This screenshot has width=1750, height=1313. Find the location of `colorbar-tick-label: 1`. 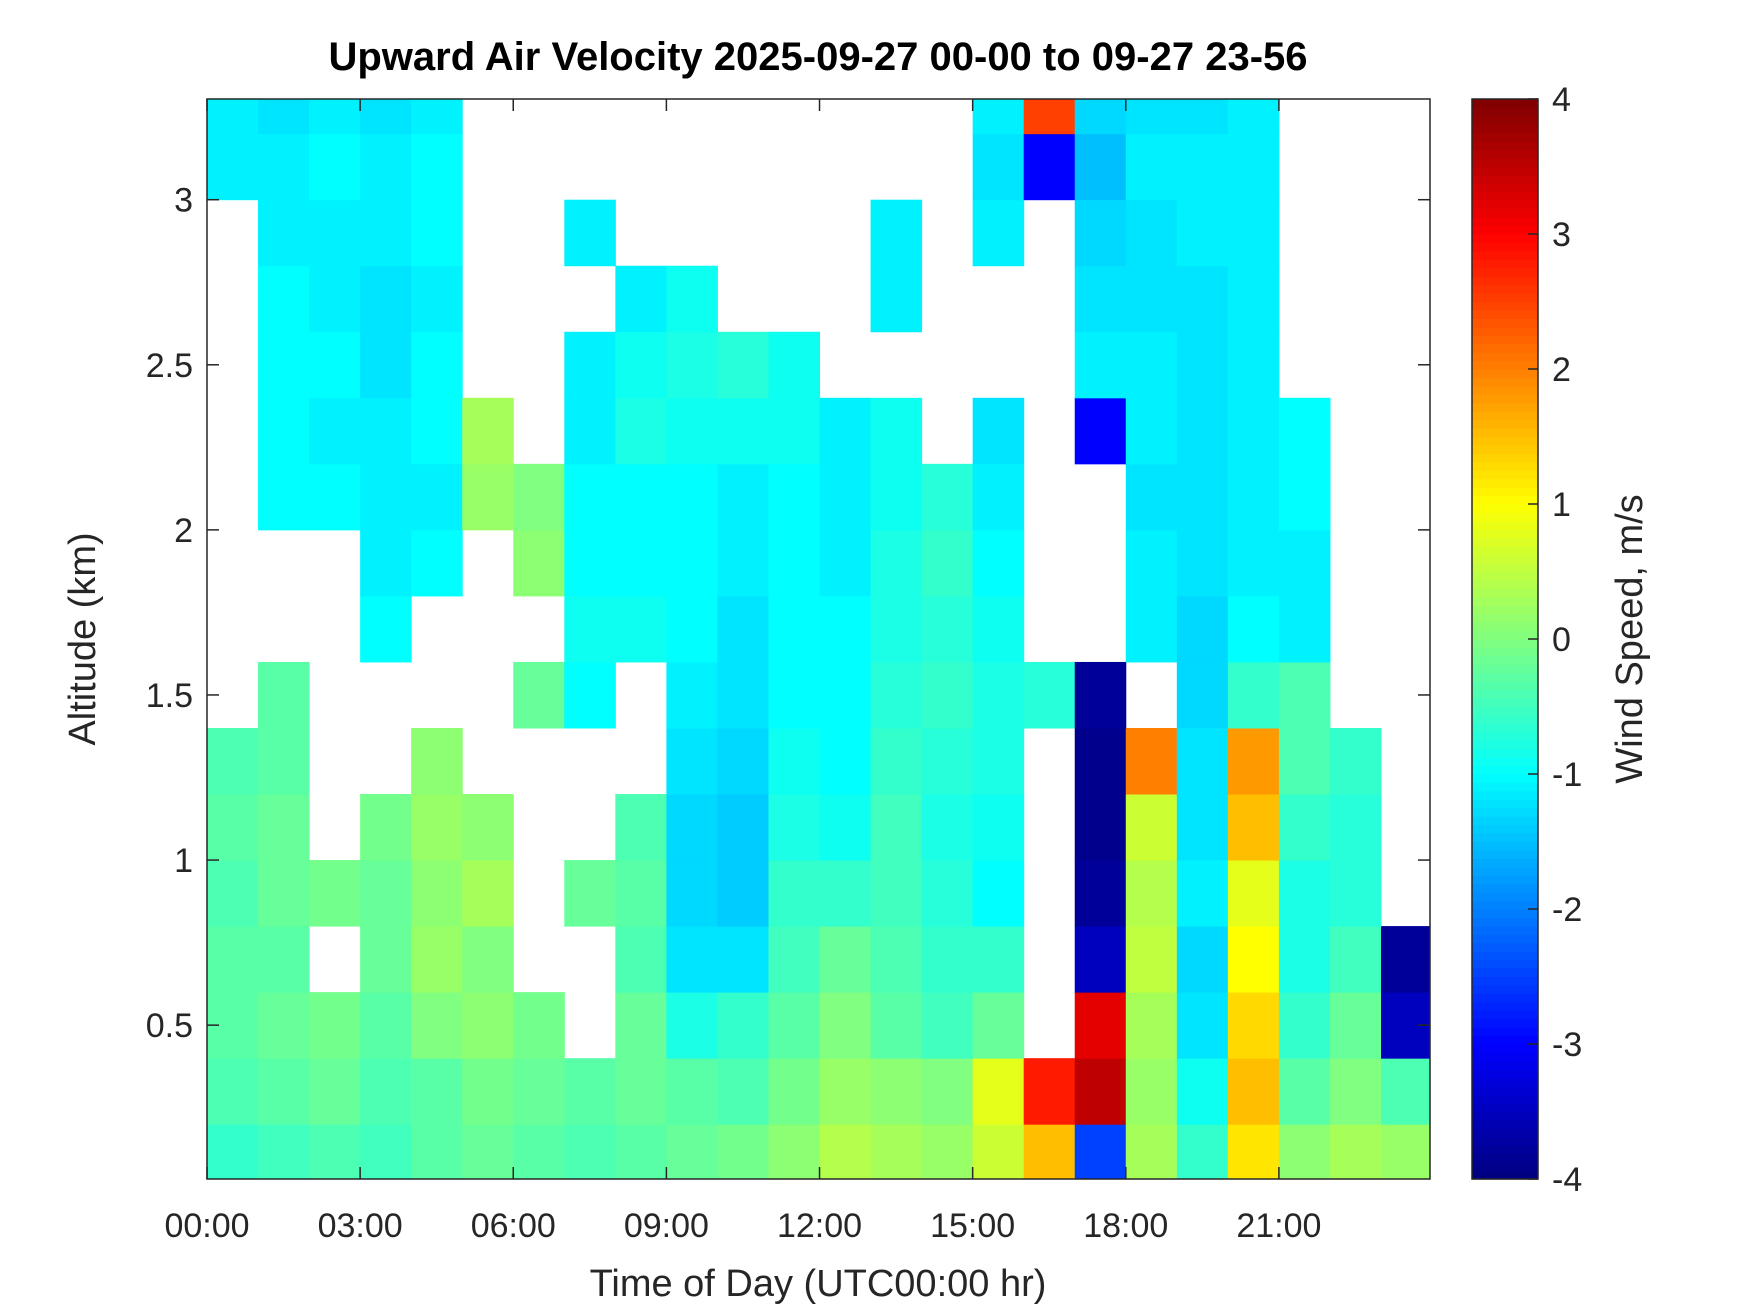

colorbar-tick-label: 1 is located at coordinates (1561, 505).